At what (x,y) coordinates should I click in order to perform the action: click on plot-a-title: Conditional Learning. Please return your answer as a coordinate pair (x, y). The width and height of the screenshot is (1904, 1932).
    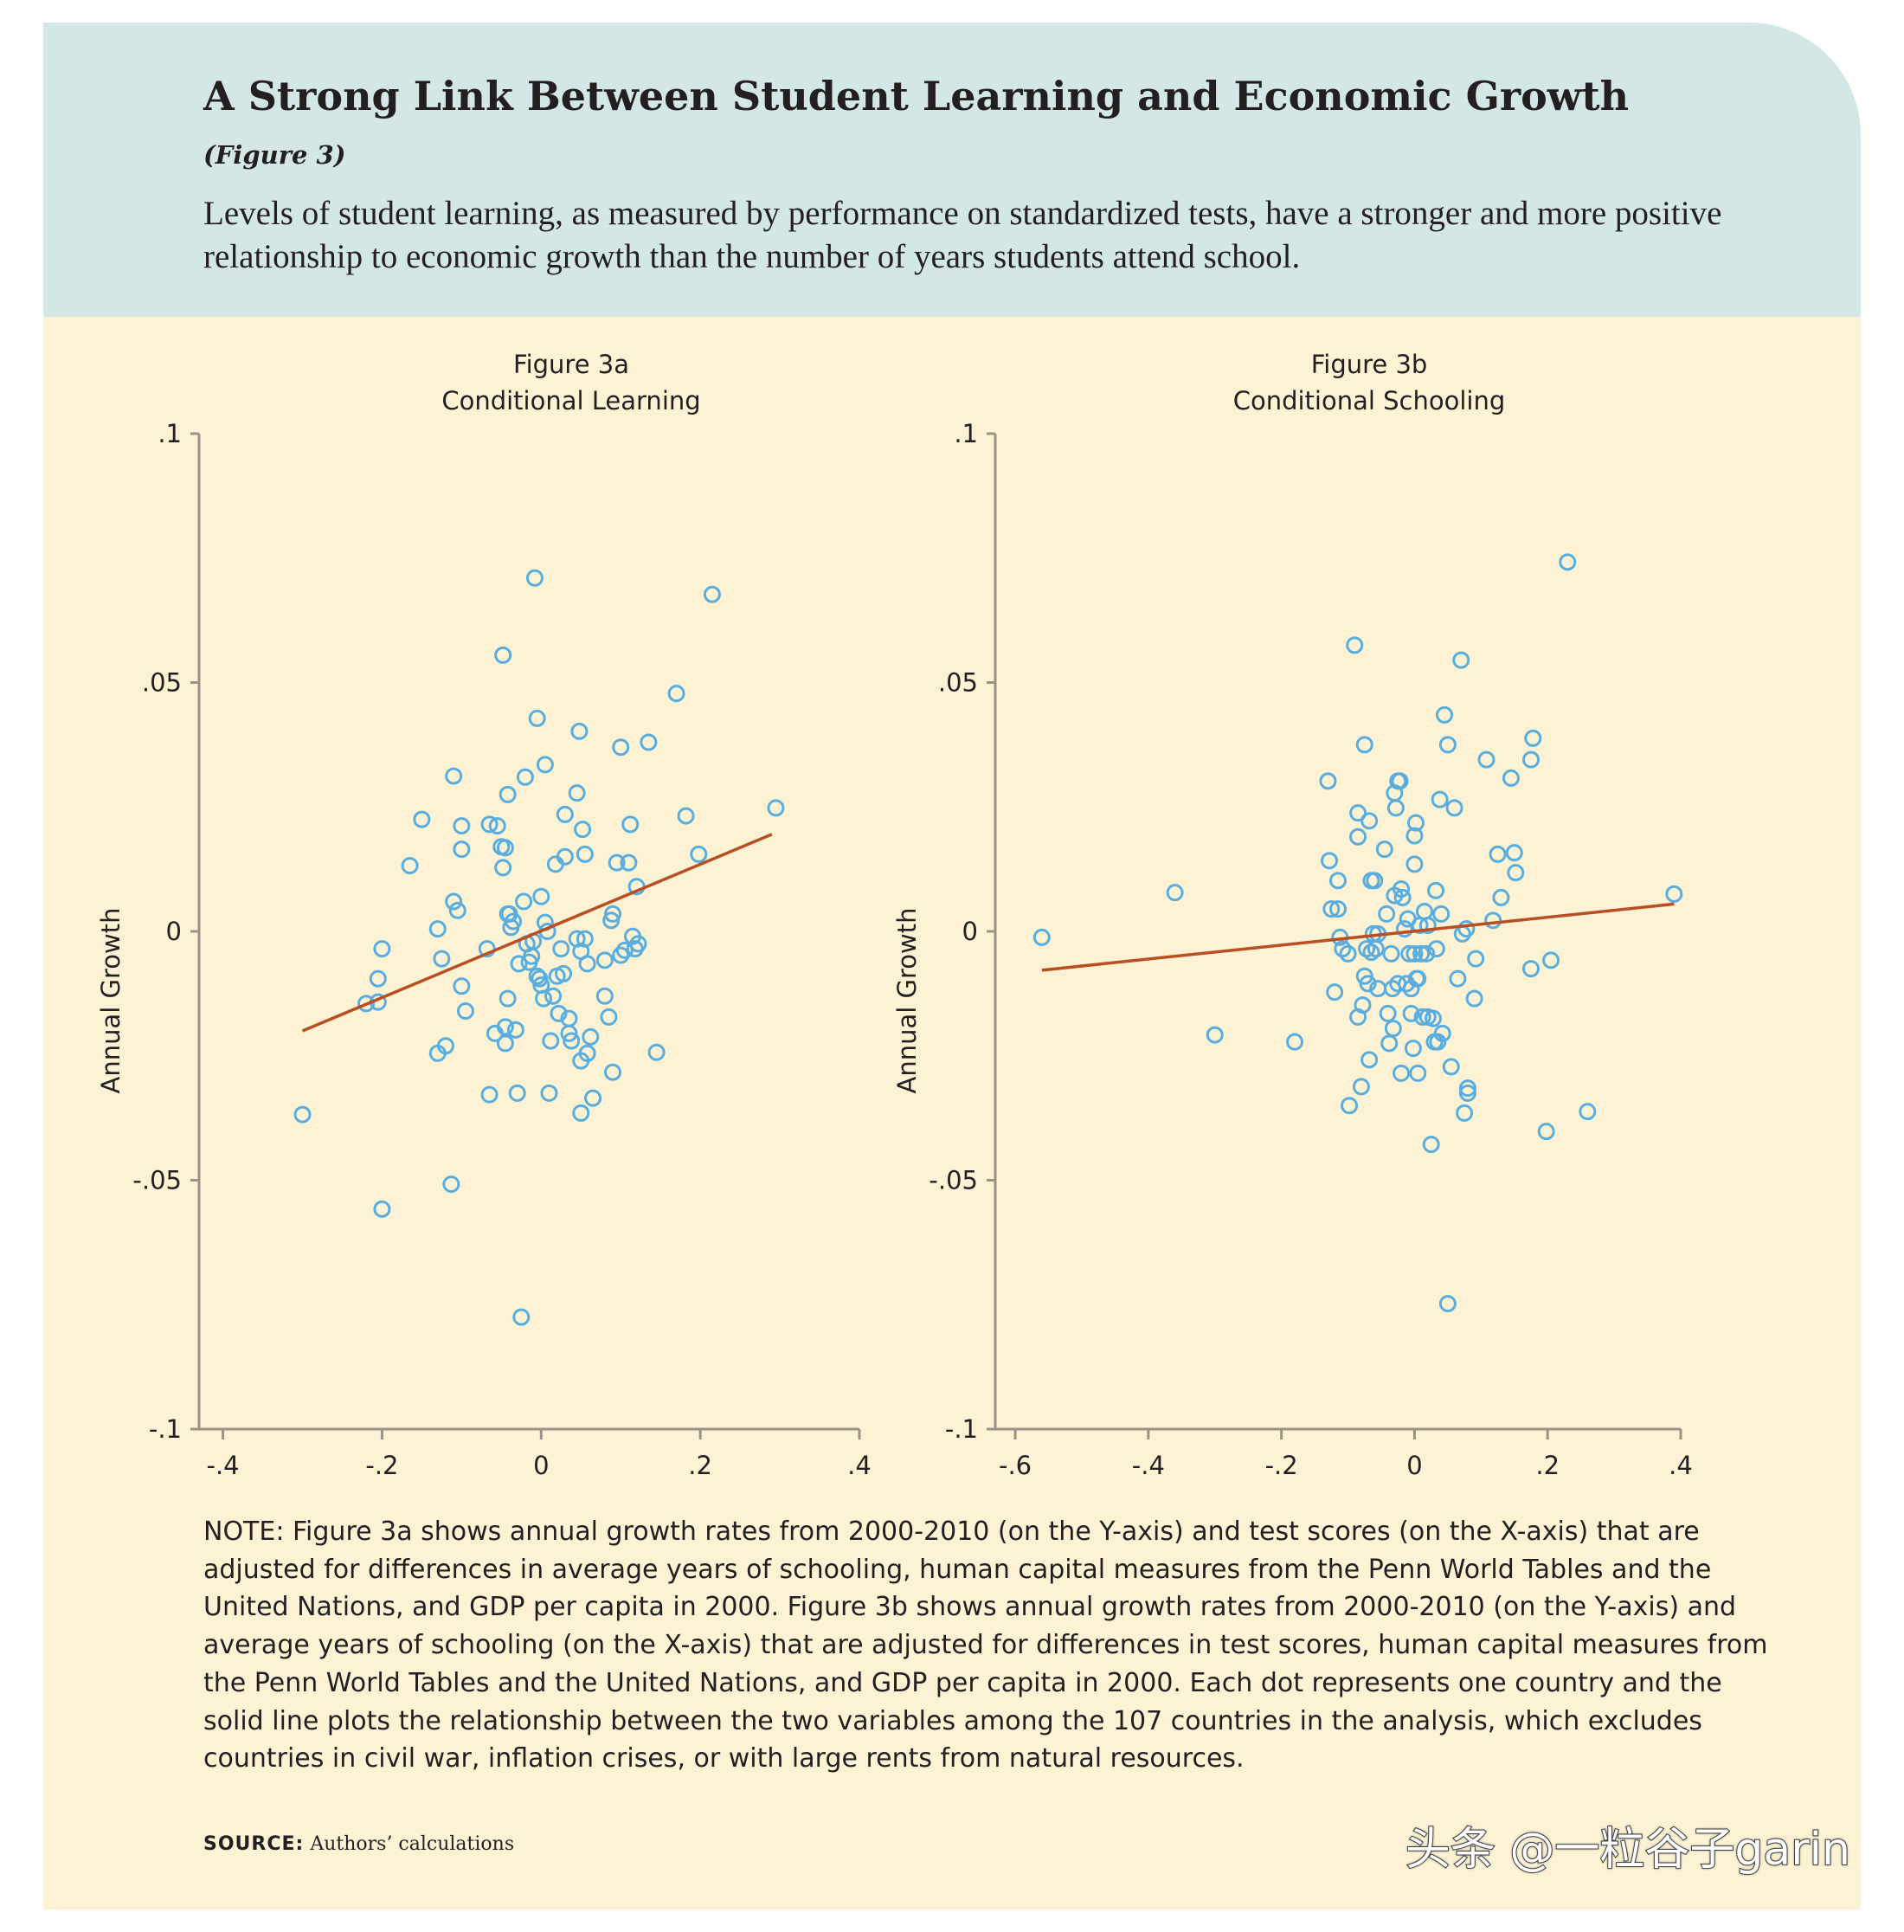
    Looking at the image, I should click on (571, 400).